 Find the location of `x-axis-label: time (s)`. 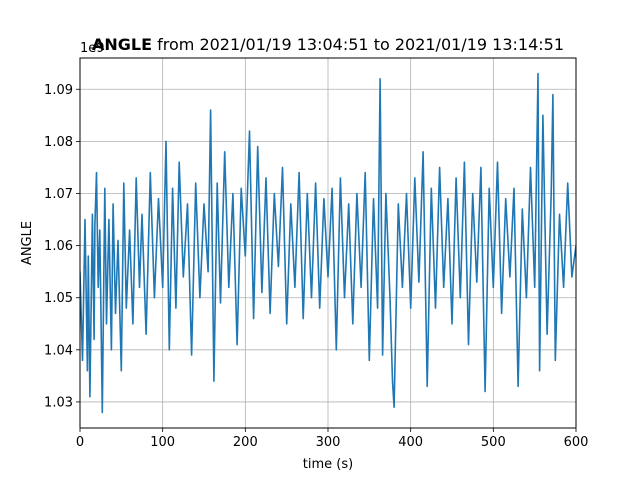

x-axis-label: time (s) is located at coordinates (328, 464).